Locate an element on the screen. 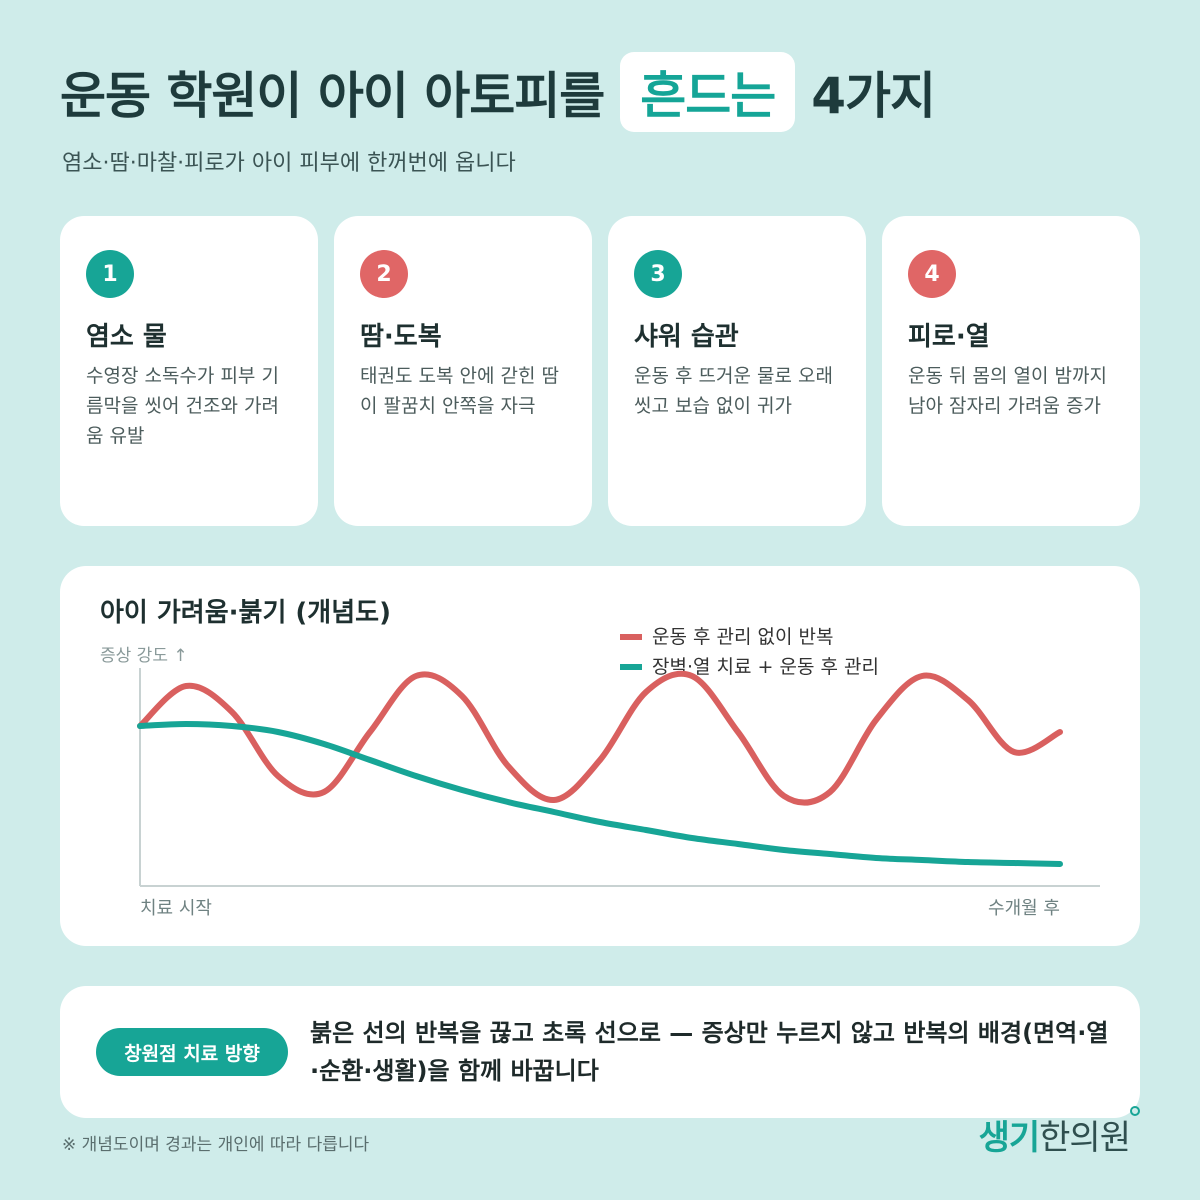 Image resolution: width=1200 pixels, height=1200 pixels. y-axis-label: 증상 강도 ↑ is located at coordinates (144, 656).